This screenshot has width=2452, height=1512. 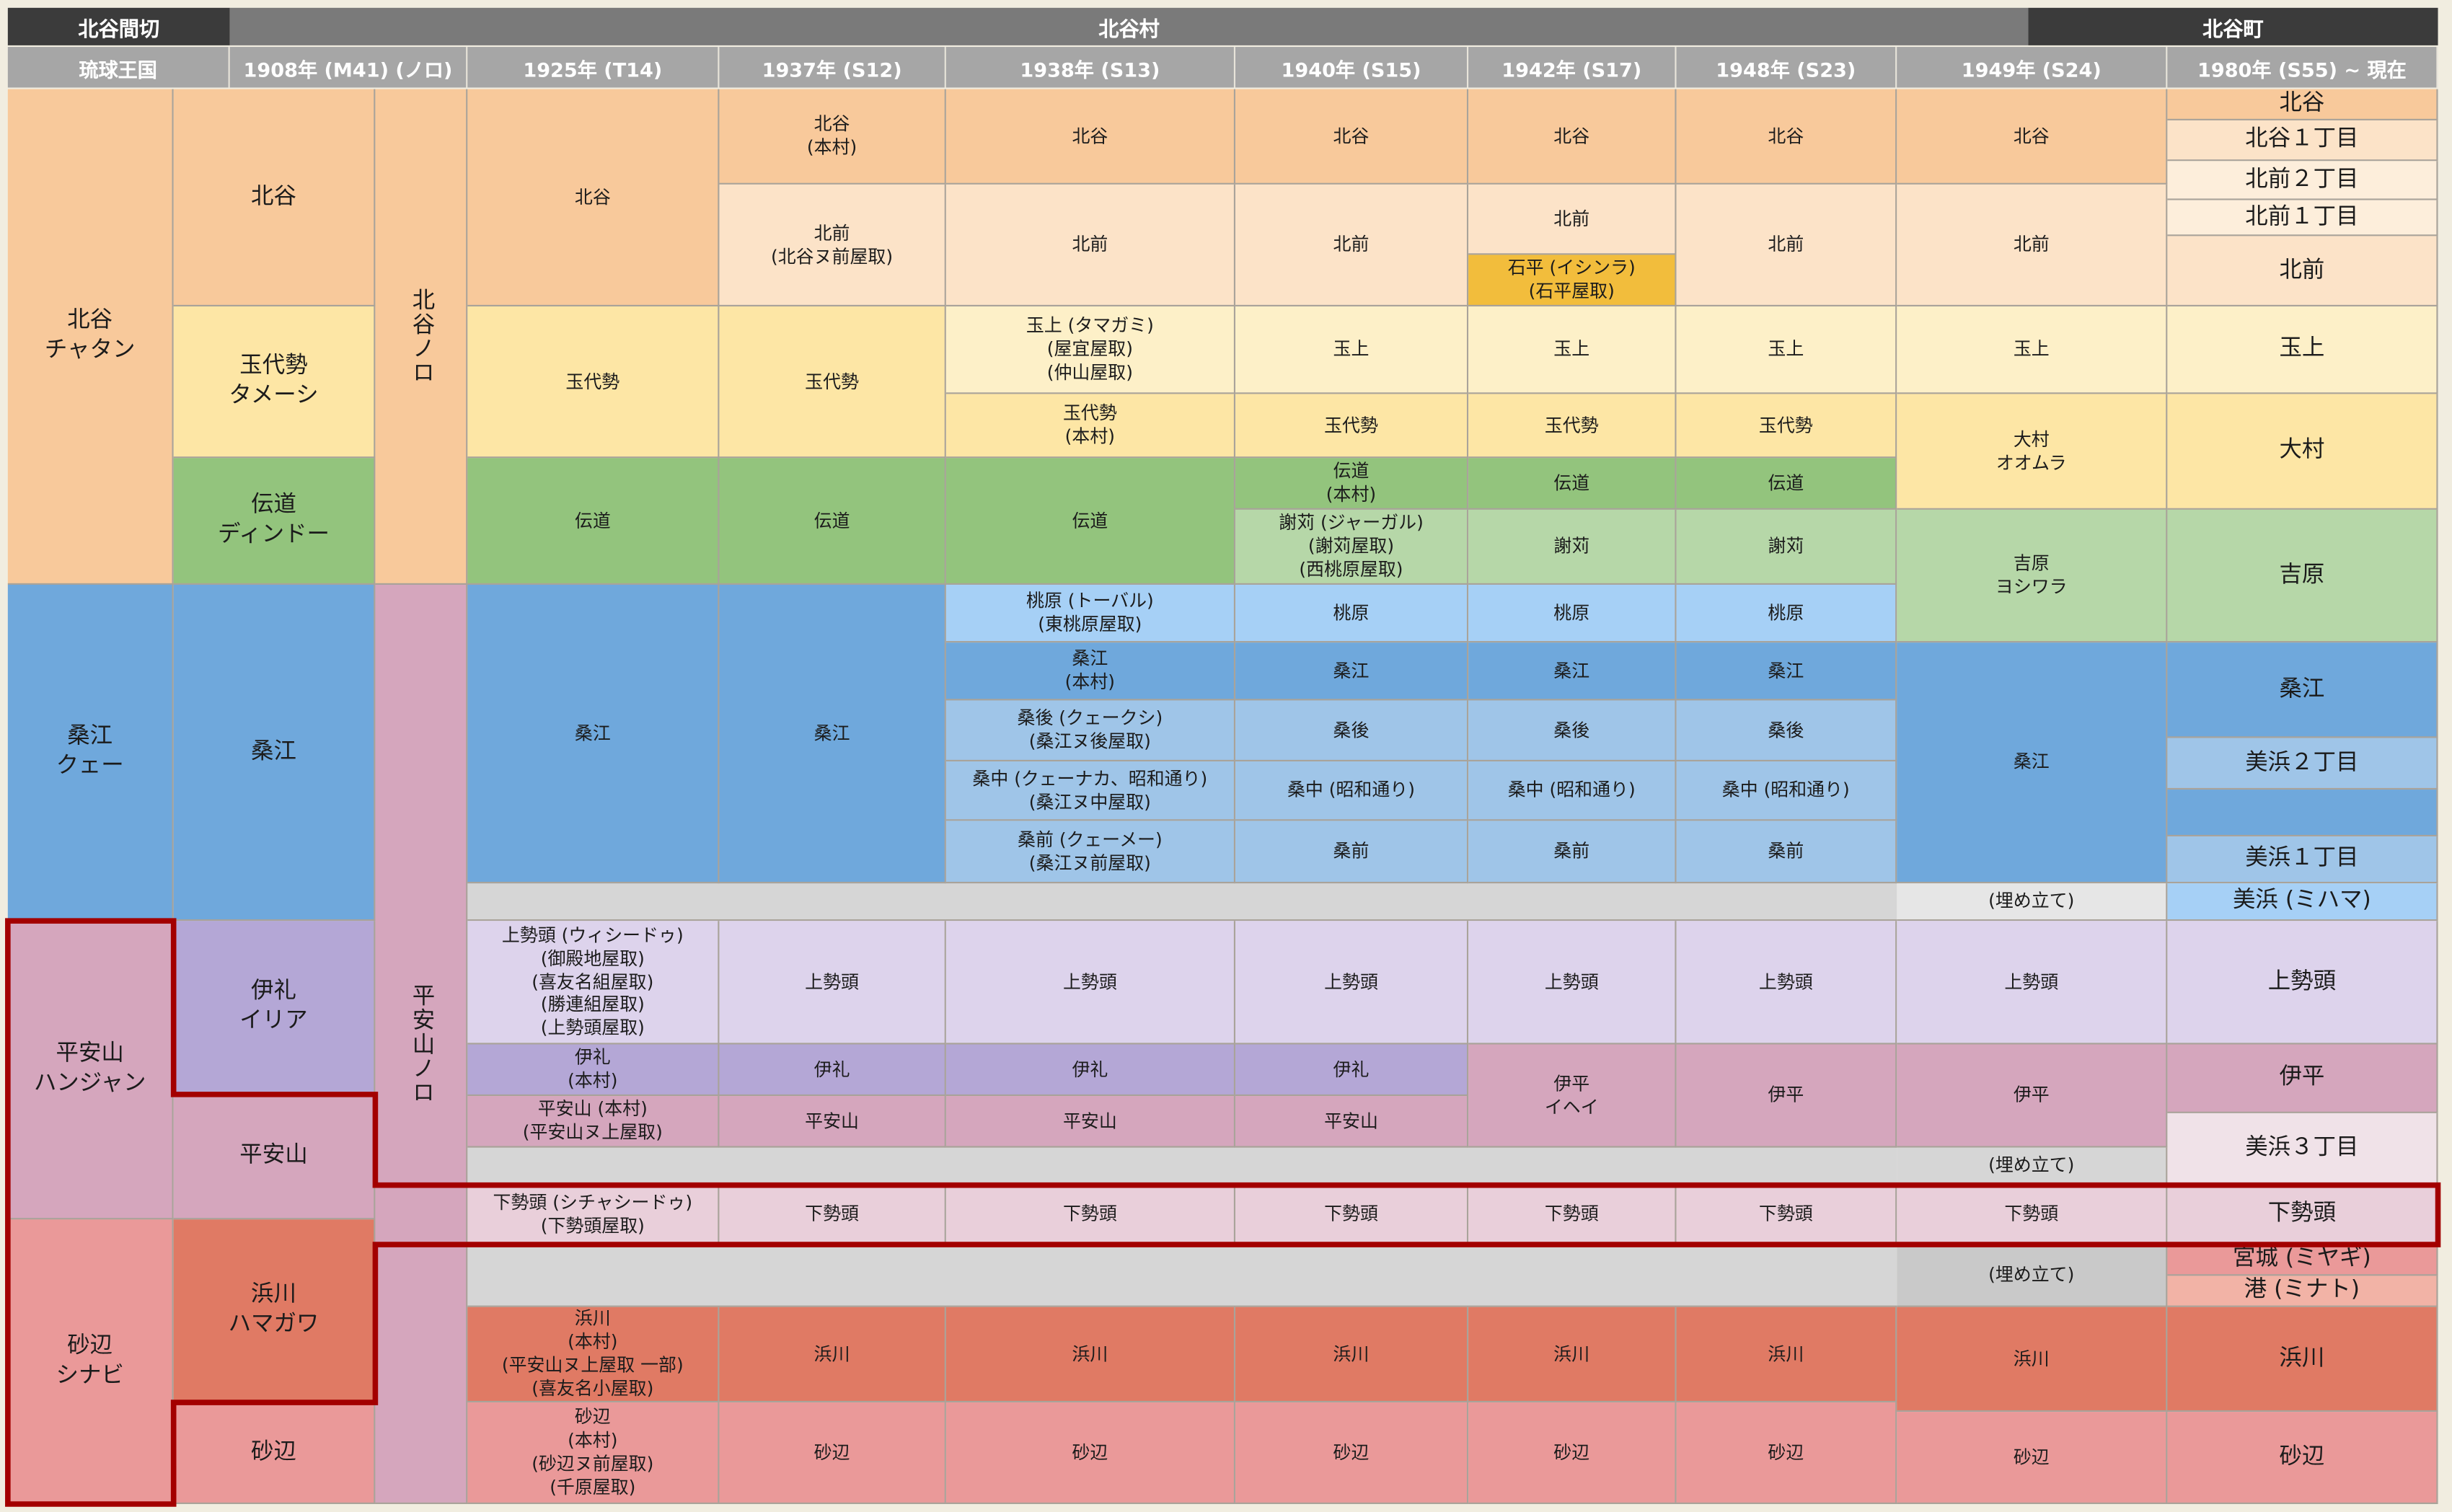 I want to click on cell-1949-kue: 桑江, so click(x=2032, y=763).